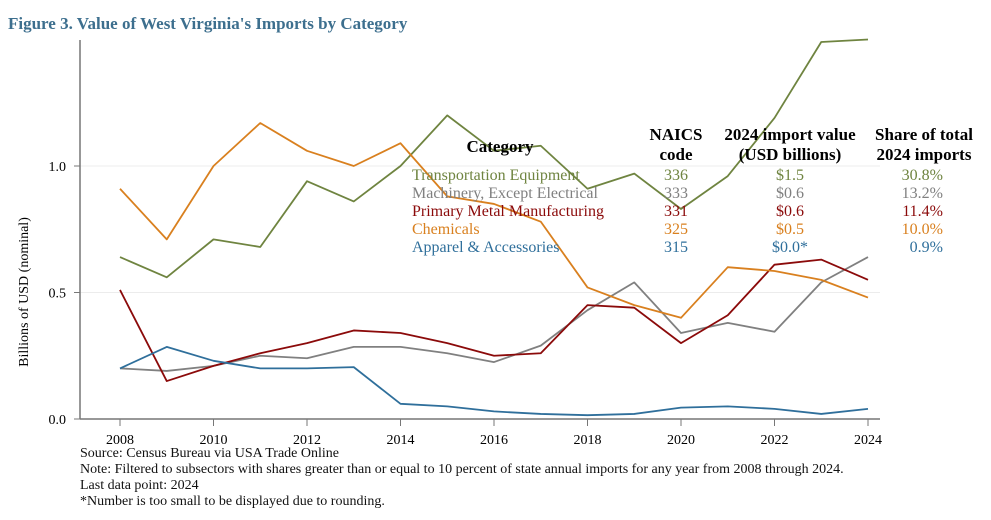 The image size is (991, 520). Describe the element at coordinates (401, 439) in the screenshot. I see `x-tick-label: 2014` at that location.